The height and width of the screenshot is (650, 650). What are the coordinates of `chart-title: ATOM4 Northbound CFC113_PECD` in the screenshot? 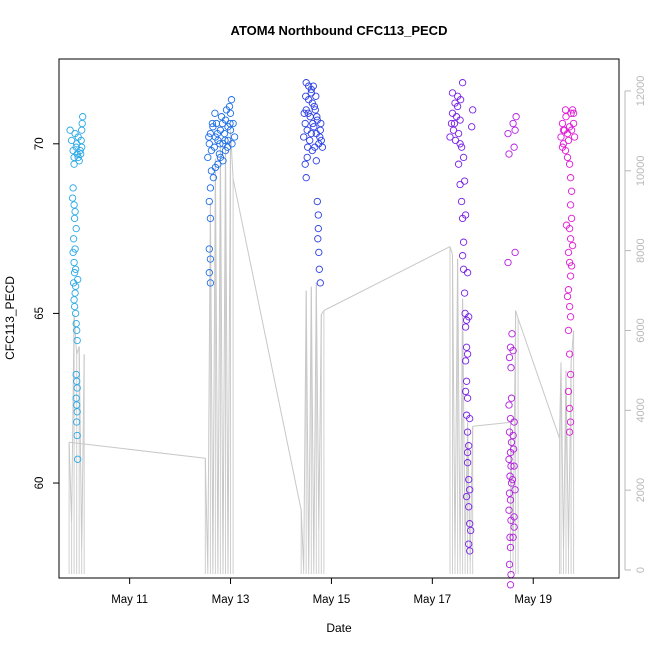 It's located at (339, 30).